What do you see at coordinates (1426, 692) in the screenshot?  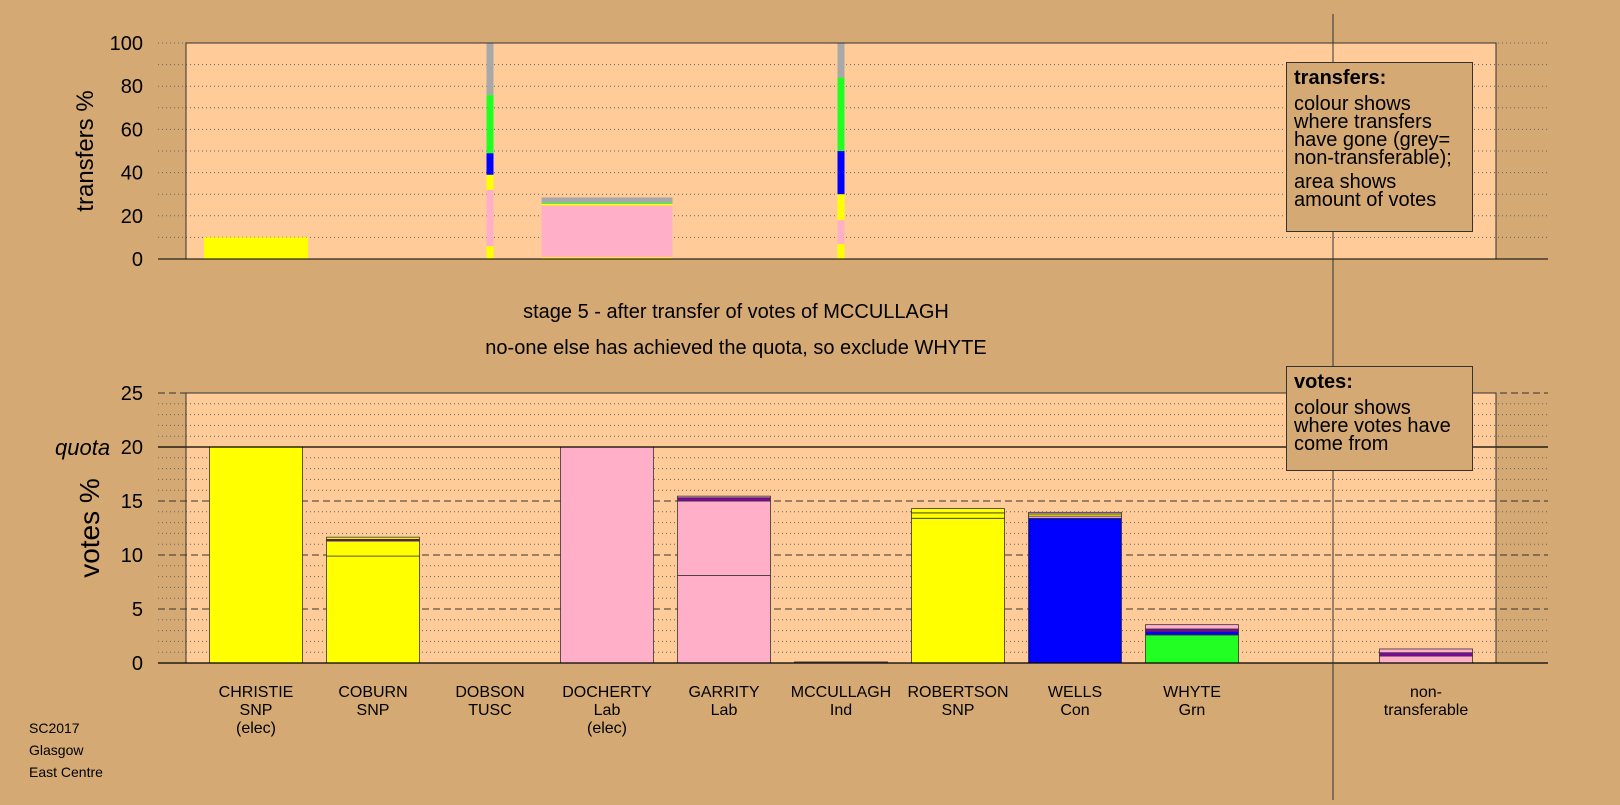 I see `candidate-label: non-` at bounding box center [1426, 692].